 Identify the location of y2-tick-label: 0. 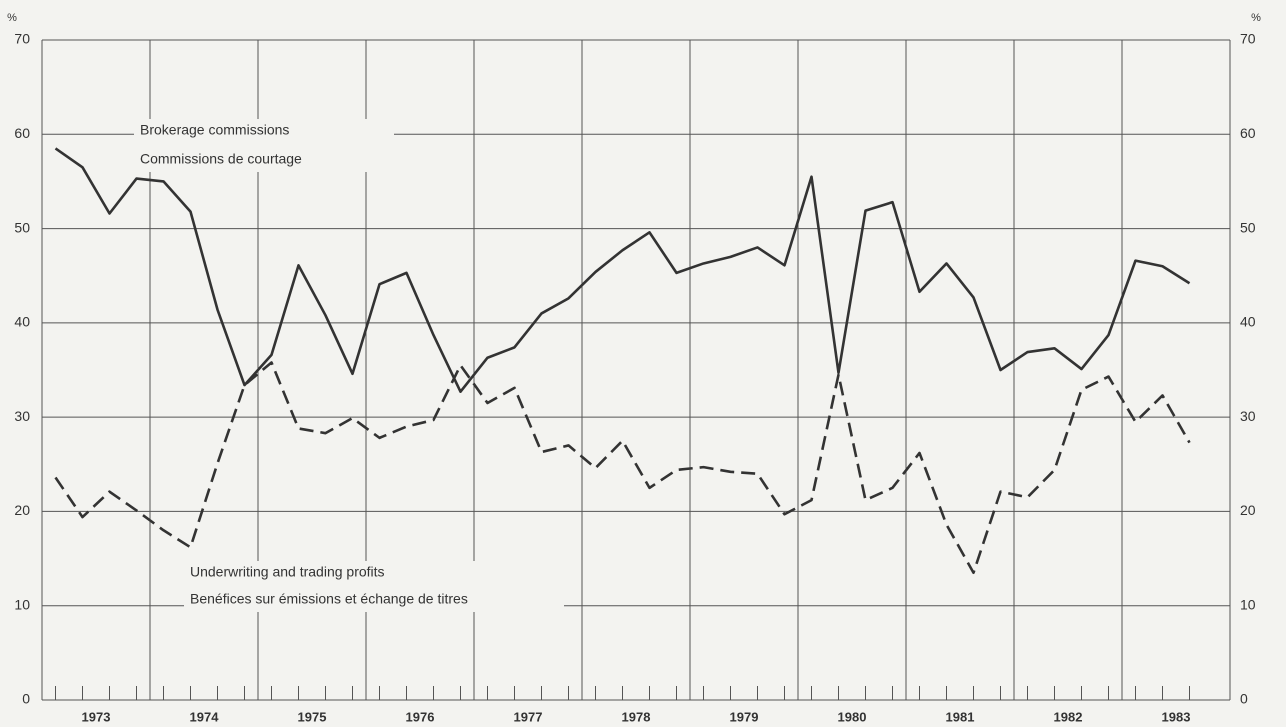
(1244, 699).